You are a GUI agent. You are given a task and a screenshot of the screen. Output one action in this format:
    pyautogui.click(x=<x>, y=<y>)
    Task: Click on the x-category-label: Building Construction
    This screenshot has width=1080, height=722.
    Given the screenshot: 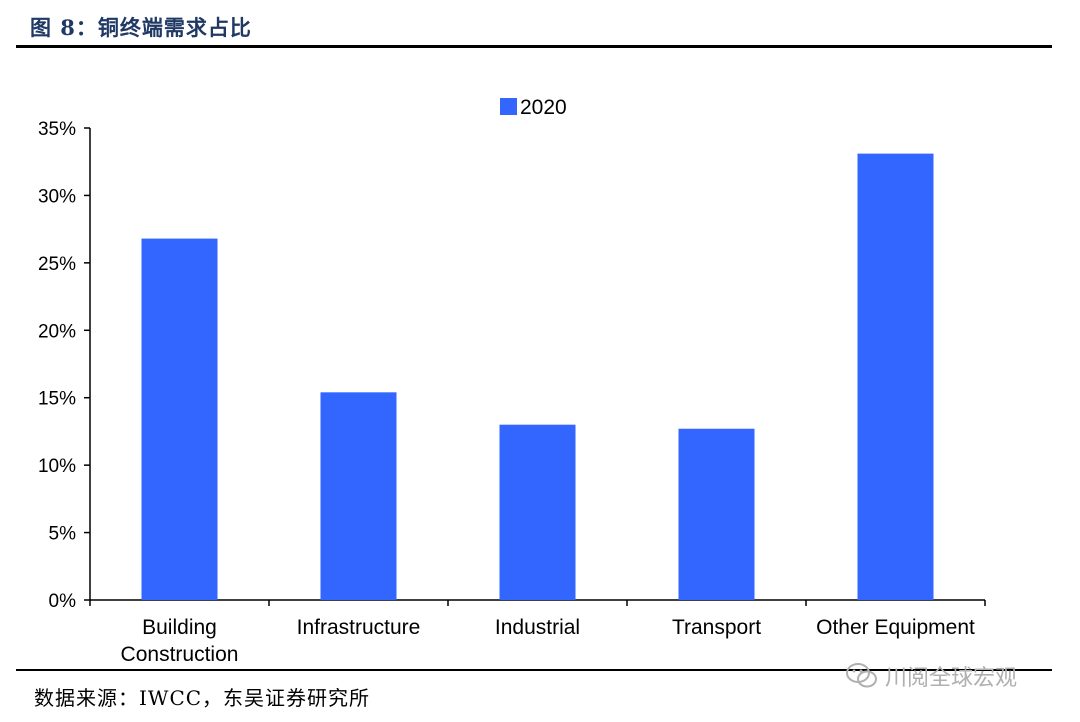 What is the action you would take?
    pyautogui.click(x=180, y=641)
    